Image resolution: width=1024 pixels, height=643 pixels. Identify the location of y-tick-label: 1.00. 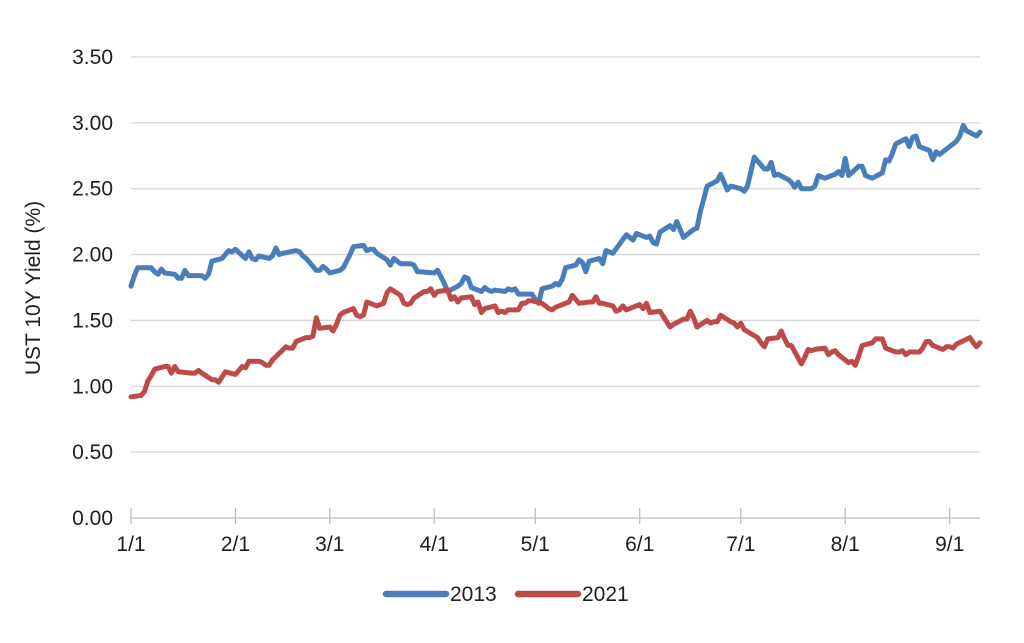
(92, 386).